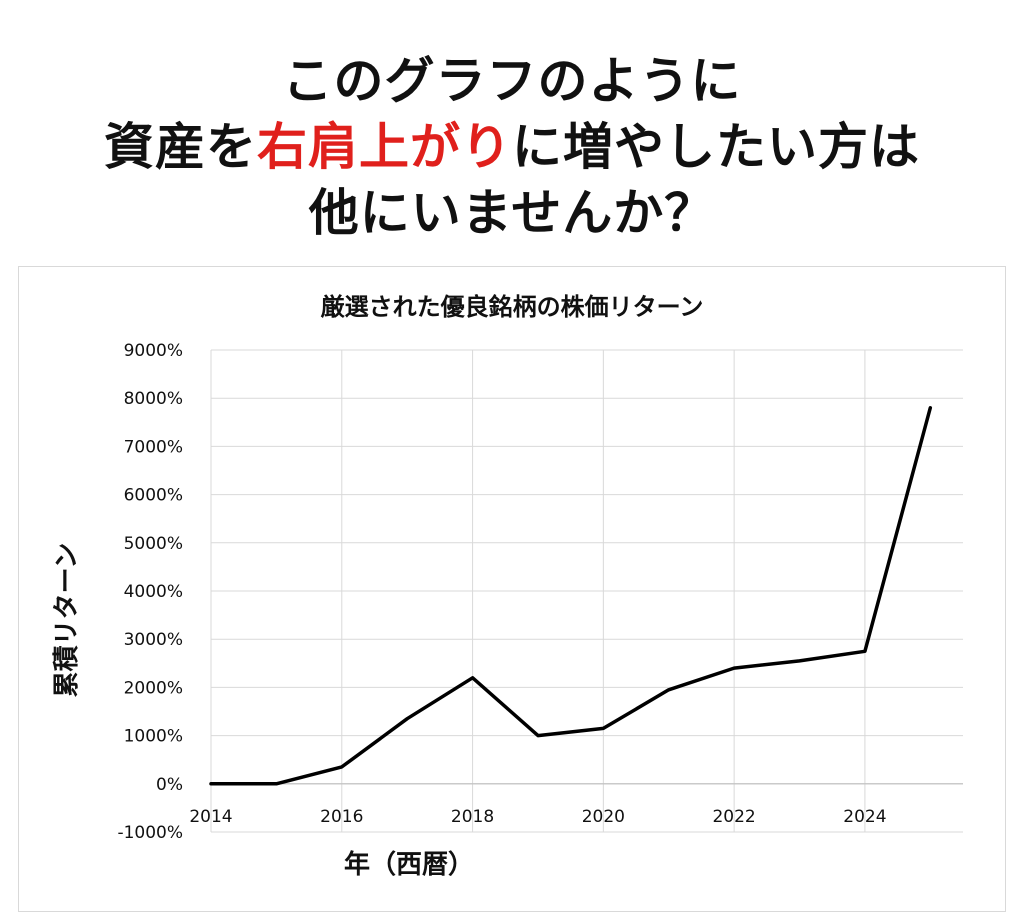  I want to click on y-tick-label: 5000%, so click(153, 544).